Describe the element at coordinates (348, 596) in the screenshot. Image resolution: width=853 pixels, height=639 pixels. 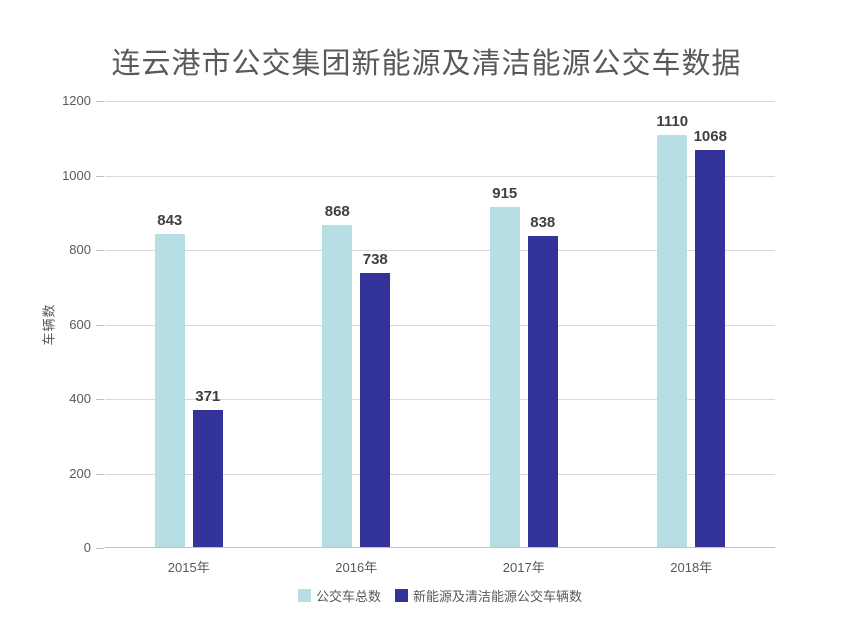
I see `legend-label: 公交车总数` at that location.